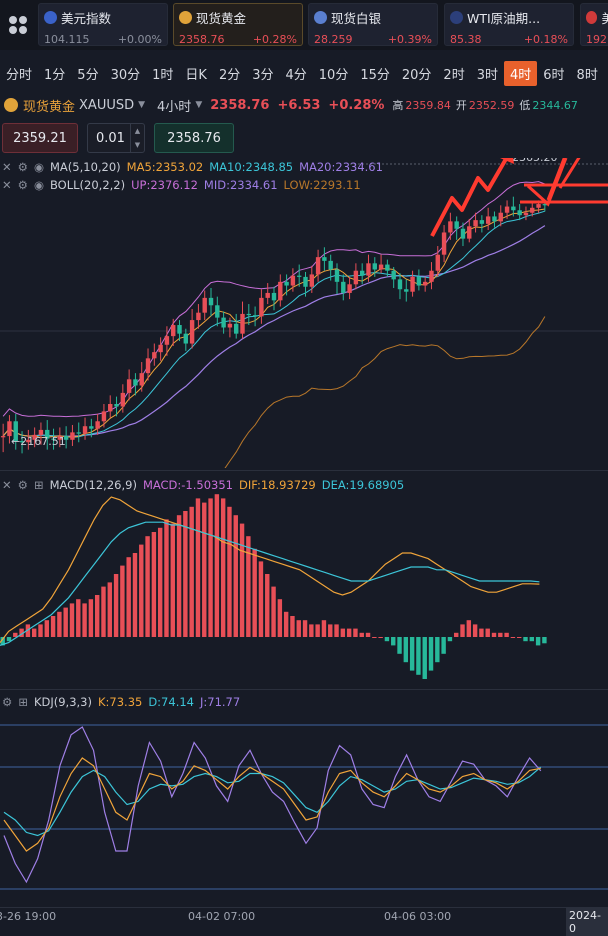  Describe the element at coordinates (163, 75) in the screenshot. I see `period-tab-4: 1时` at that location.